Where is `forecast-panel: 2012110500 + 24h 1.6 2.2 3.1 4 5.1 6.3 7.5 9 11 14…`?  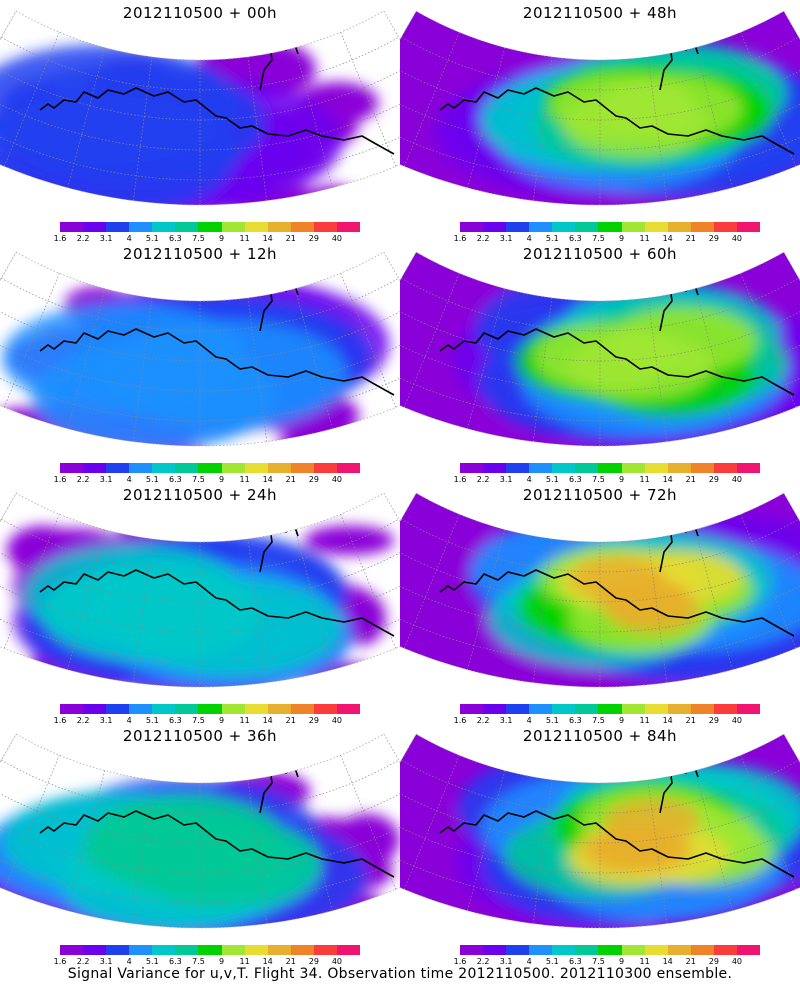
forecast-panel: 2012110500 + 24h 1.6 2.2 3.1 4 5.1 6.3 7.5 9 11 14… is located at coordinates (200, 604).